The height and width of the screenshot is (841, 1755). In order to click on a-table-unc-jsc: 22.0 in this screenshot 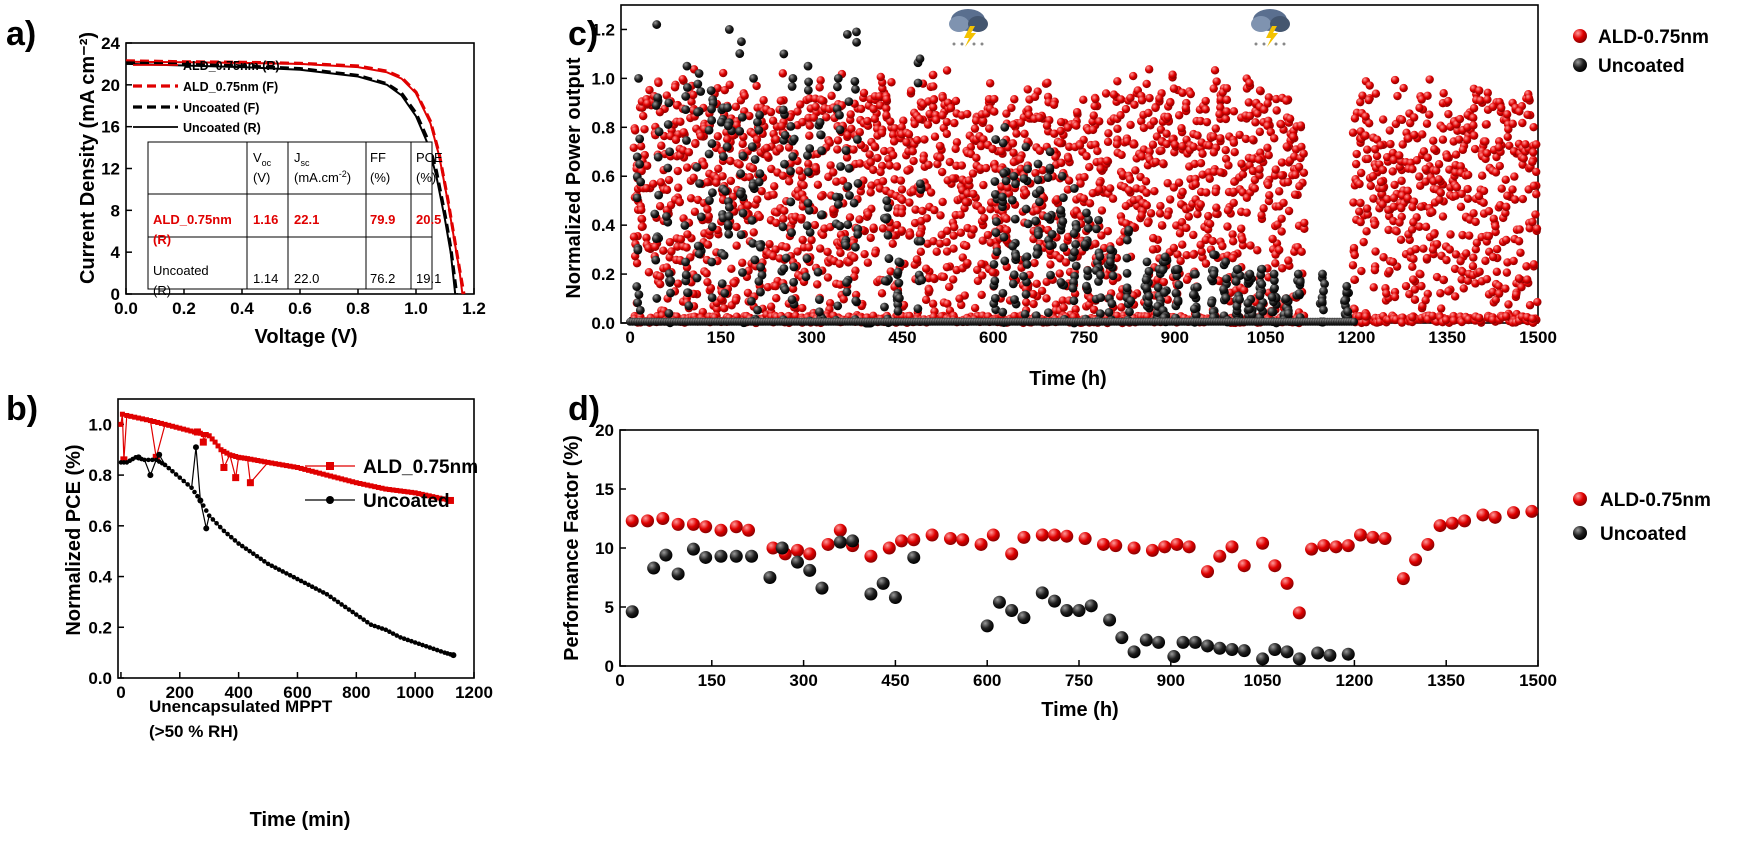, I will do `click(306, 278)`.